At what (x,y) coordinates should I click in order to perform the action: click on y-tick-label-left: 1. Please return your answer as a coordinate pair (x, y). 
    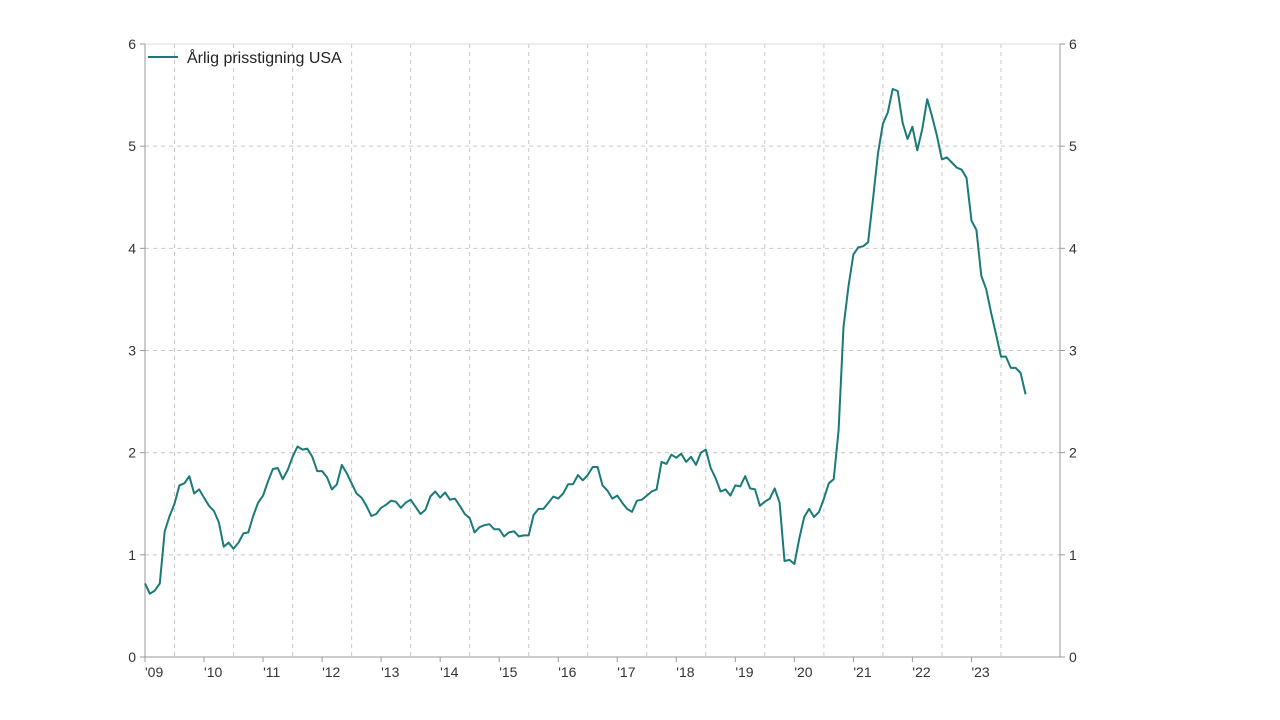
    Looking at the image, I should click on (132, 555).